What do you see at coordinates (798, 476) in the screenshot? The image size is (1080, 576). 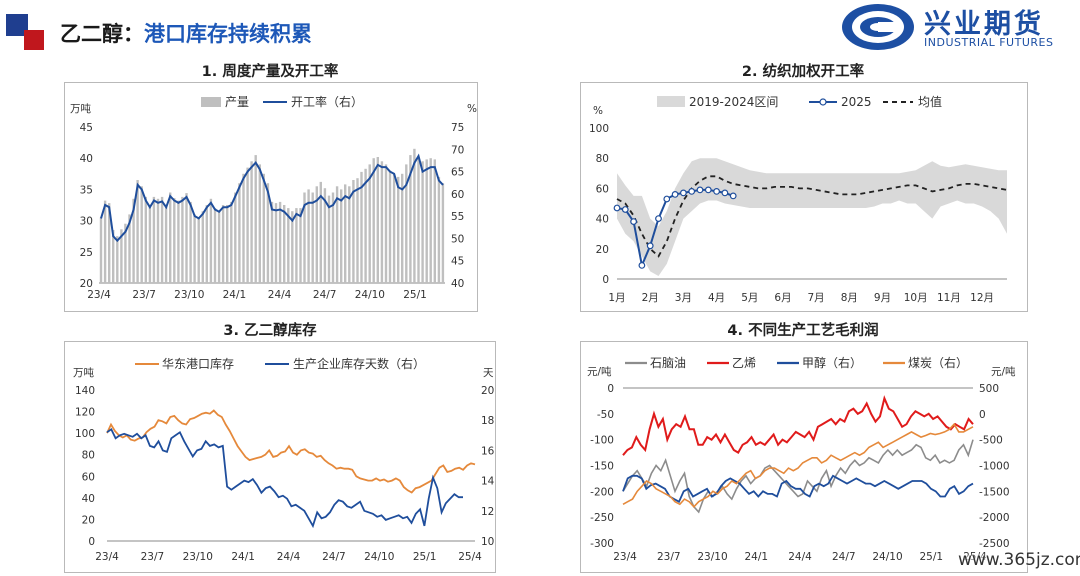 I see `chart4-line-naphtha` at bounding box center [798, 476].